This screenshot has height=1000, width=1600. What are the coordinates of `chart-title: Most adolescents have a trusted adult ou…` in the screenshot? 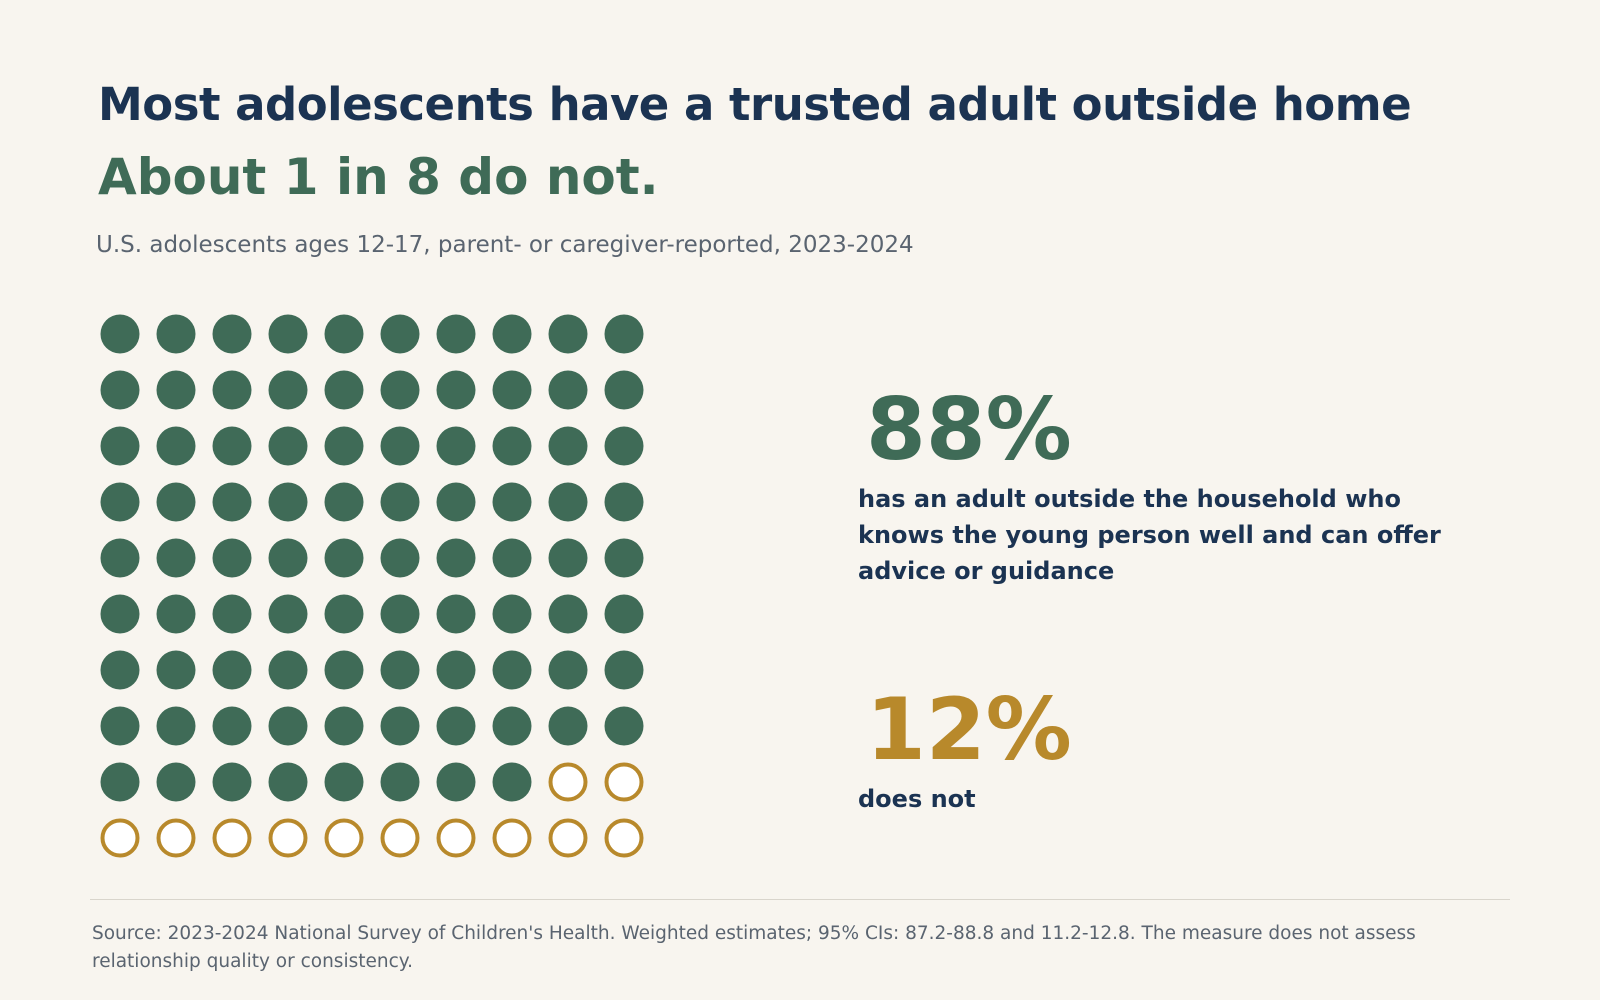 It's located at (755, 104).